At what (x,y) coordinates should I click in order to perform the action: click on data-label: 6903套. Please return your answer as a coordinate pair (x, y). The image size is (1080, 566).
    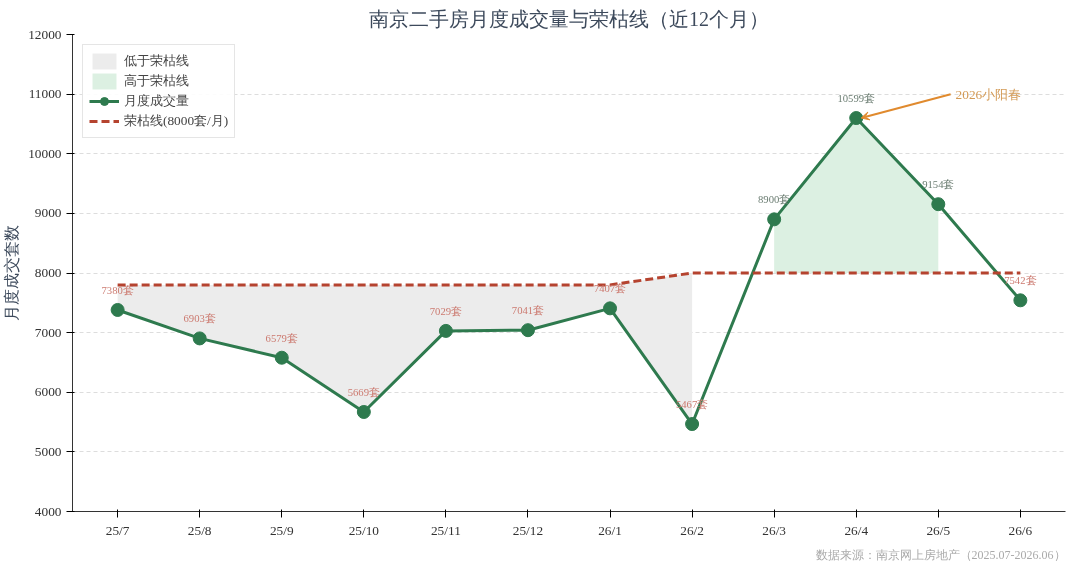
    Looking at the image, I should click on (199, 319).